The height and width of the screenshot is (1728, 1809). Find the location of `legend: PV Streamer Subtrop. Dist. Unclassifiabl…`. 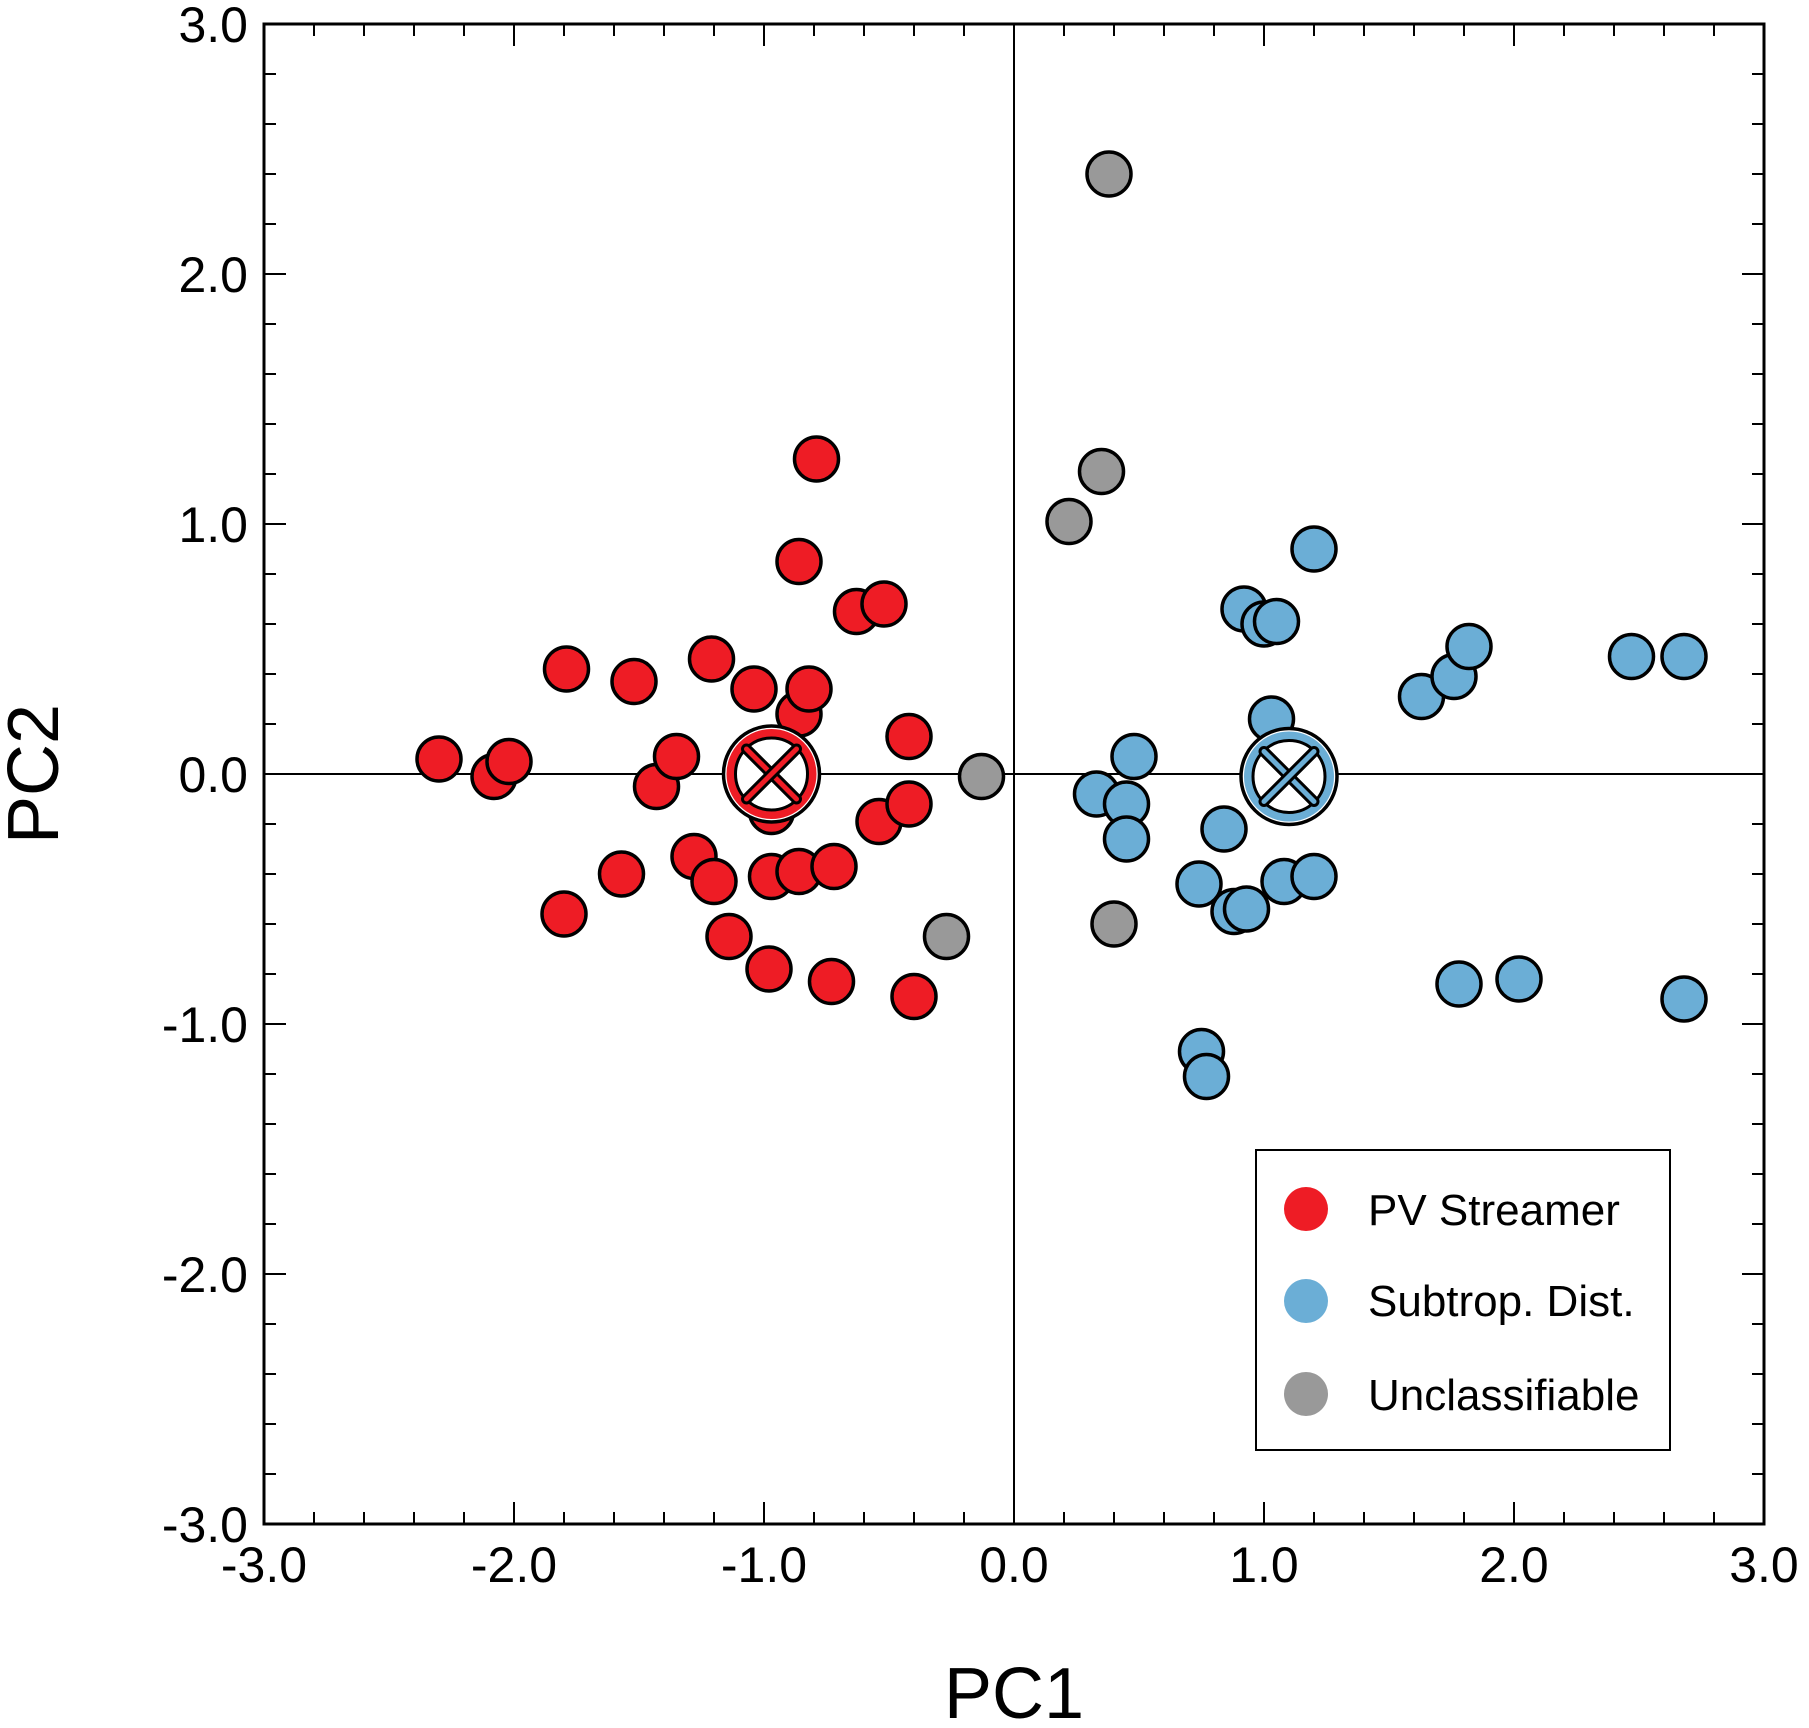

legend: PV Streamer Subtrop. Dist. Unclassifiabl… is located at coordinates (1463, 1300).